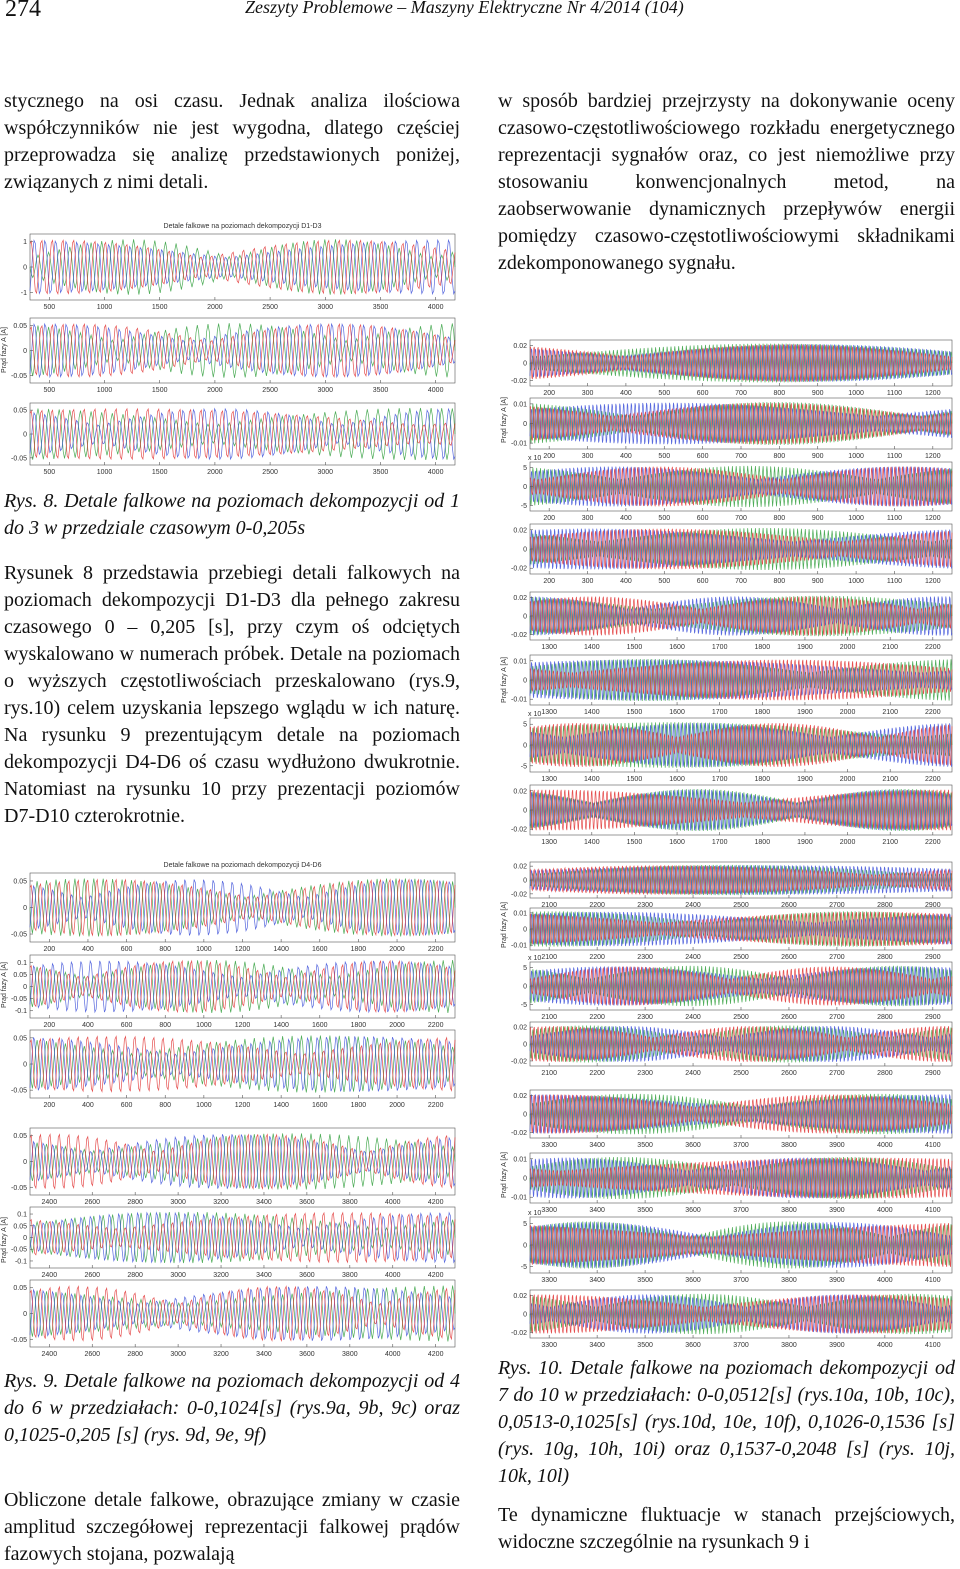  I want to click on x-tick-label: 1800, so click(763, 647).